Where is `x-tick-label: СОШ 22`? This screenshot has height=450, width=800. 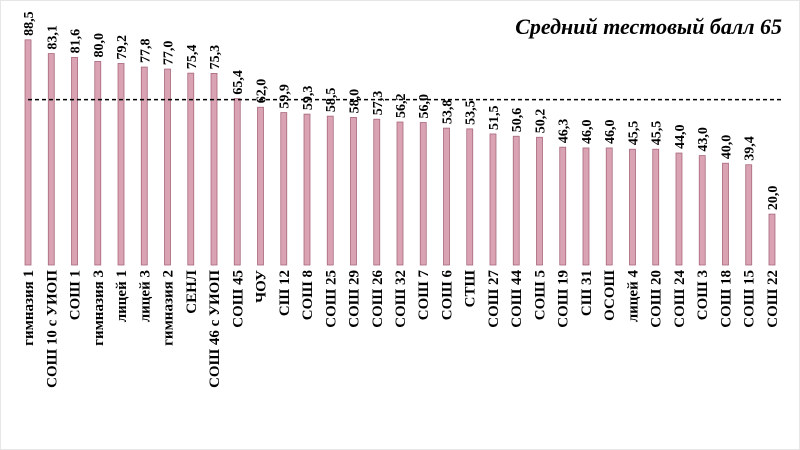
x-tick-label: СОШ 22 is located at coordinates (773, 299).